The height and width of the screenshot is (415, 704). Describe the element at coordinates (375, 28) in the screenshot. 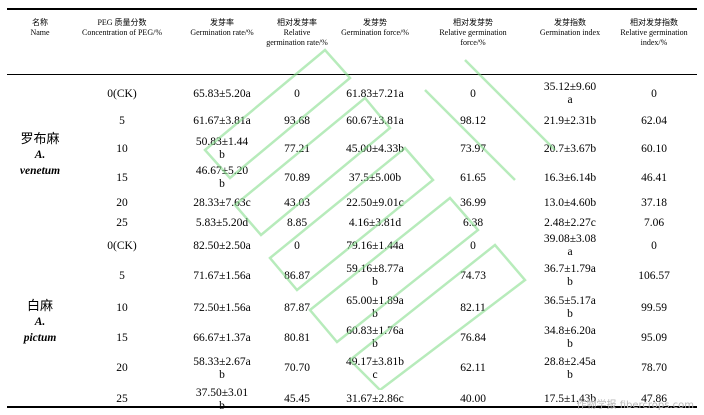

I see `header-germination-force: 发芽势 Germination force/%` at that location.